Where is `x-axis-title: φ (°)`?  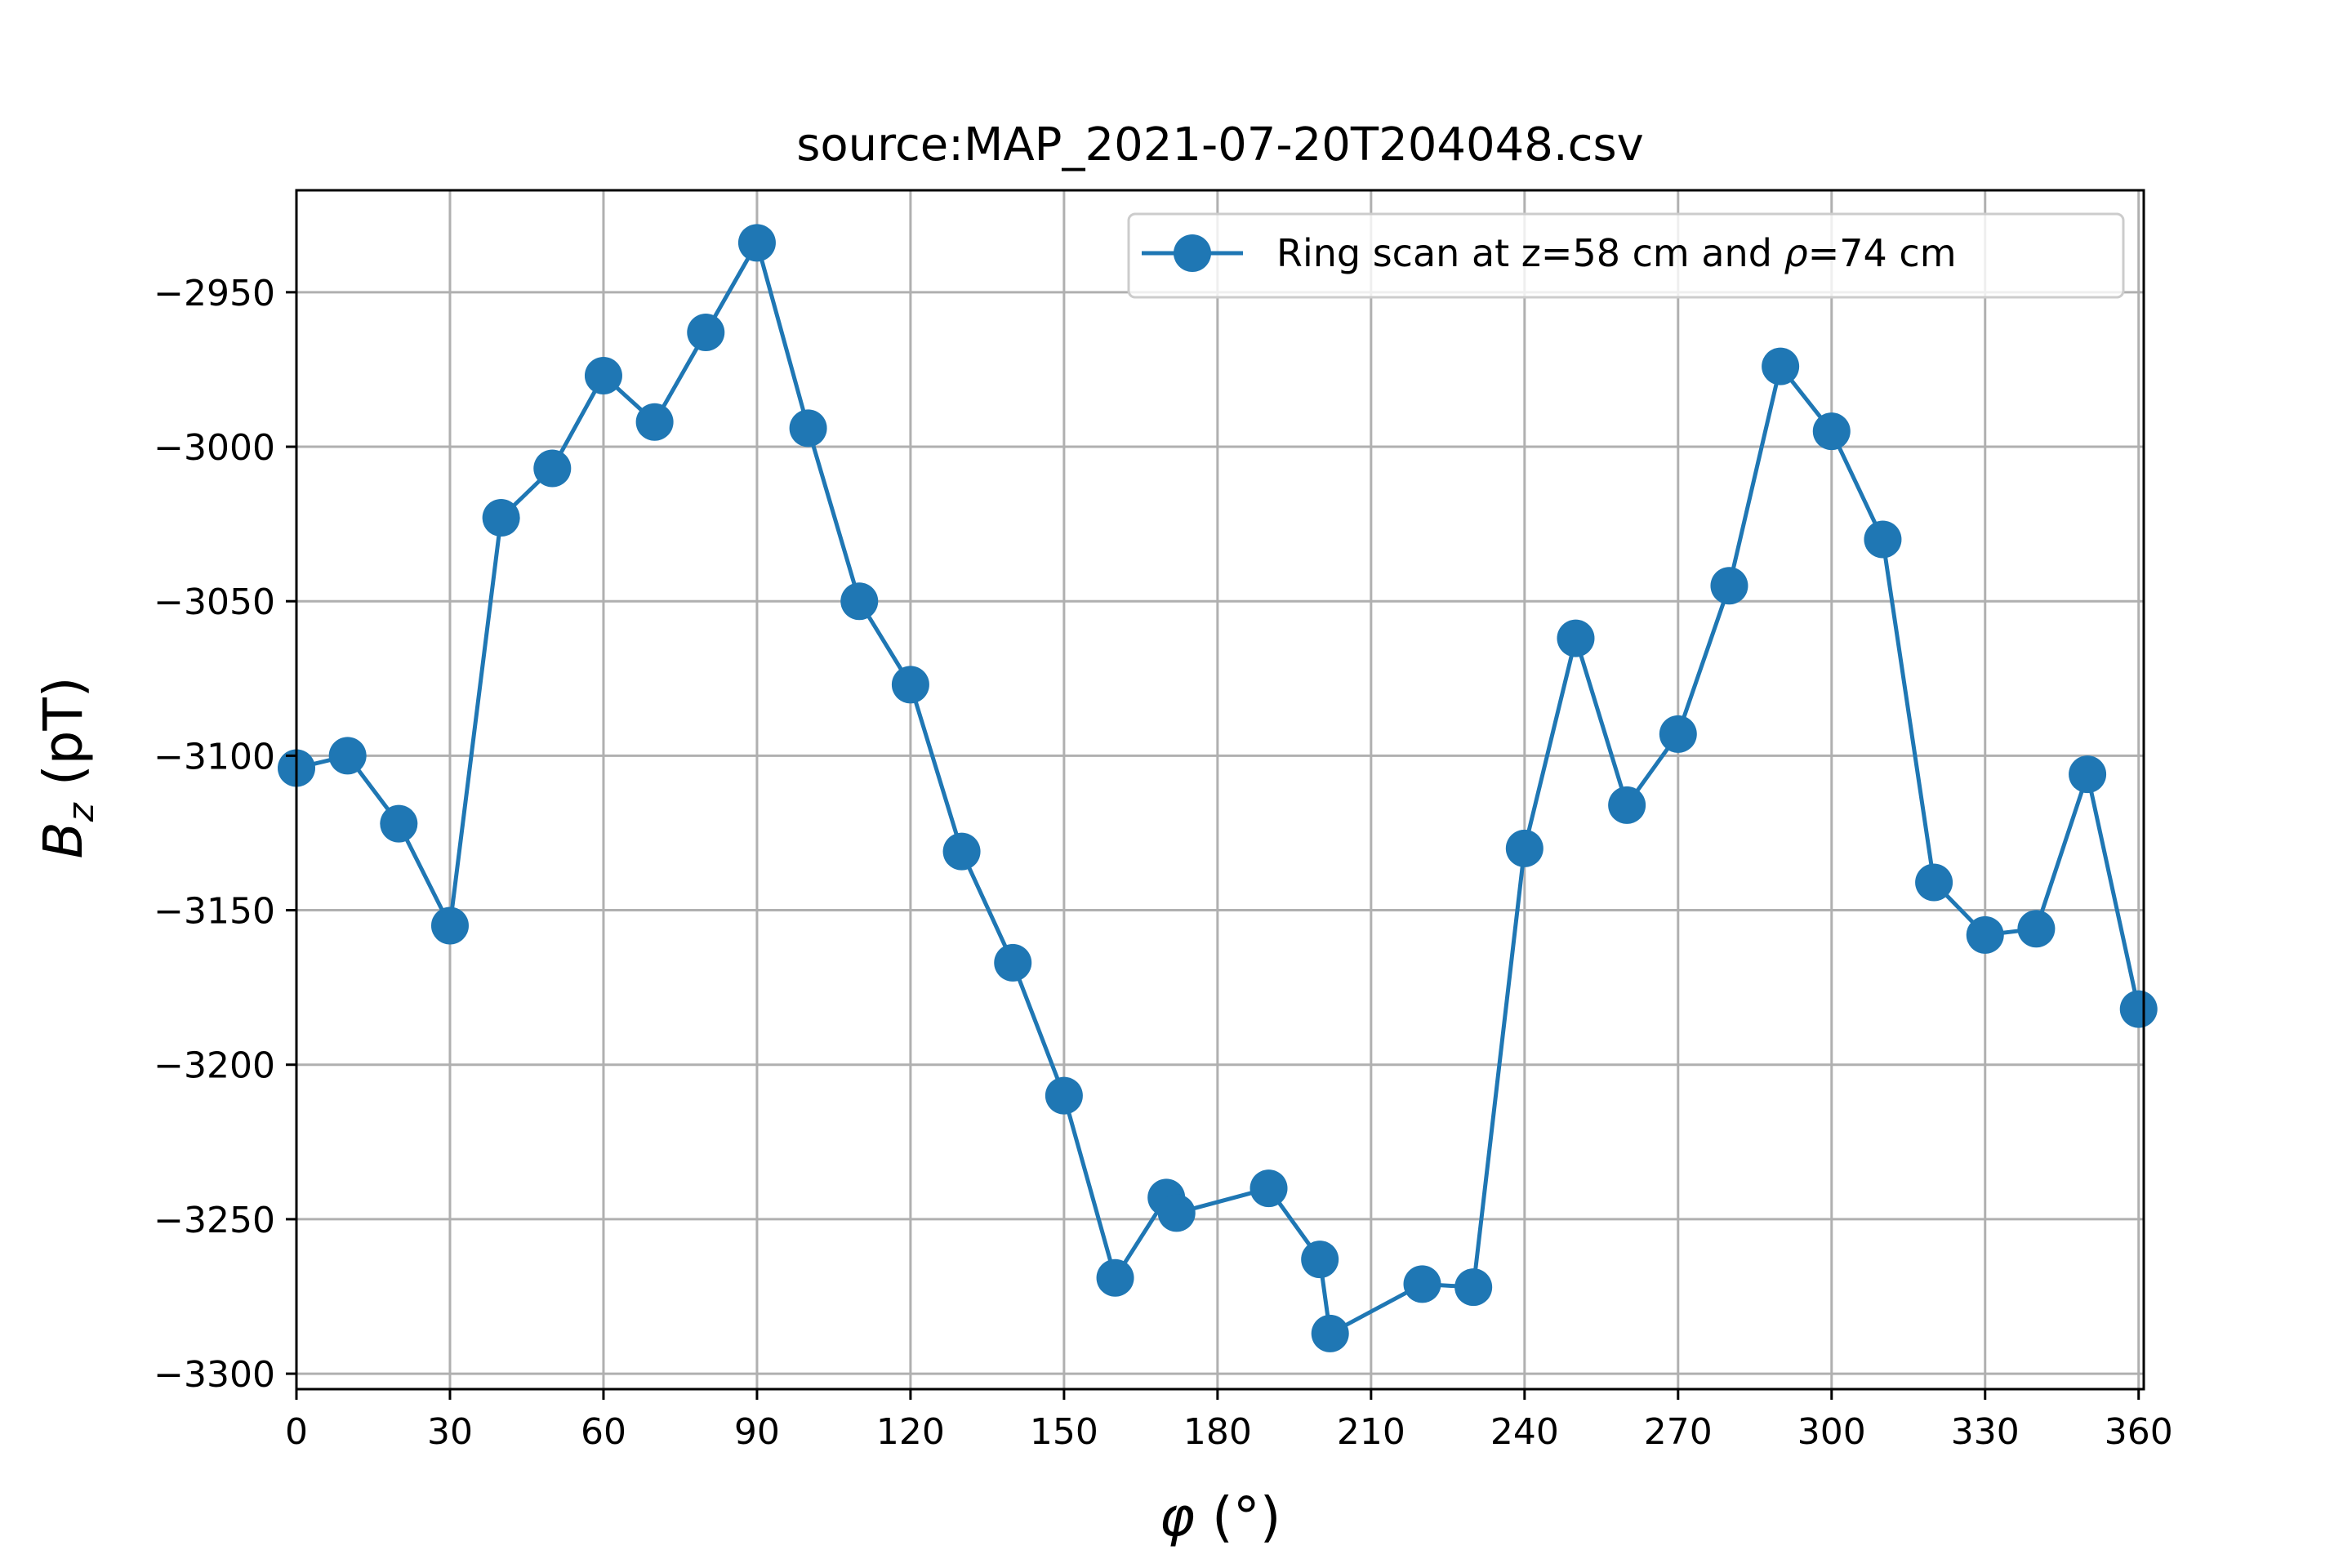 x-axis-title: φ (°) is located at coordinates (1220, 1517).